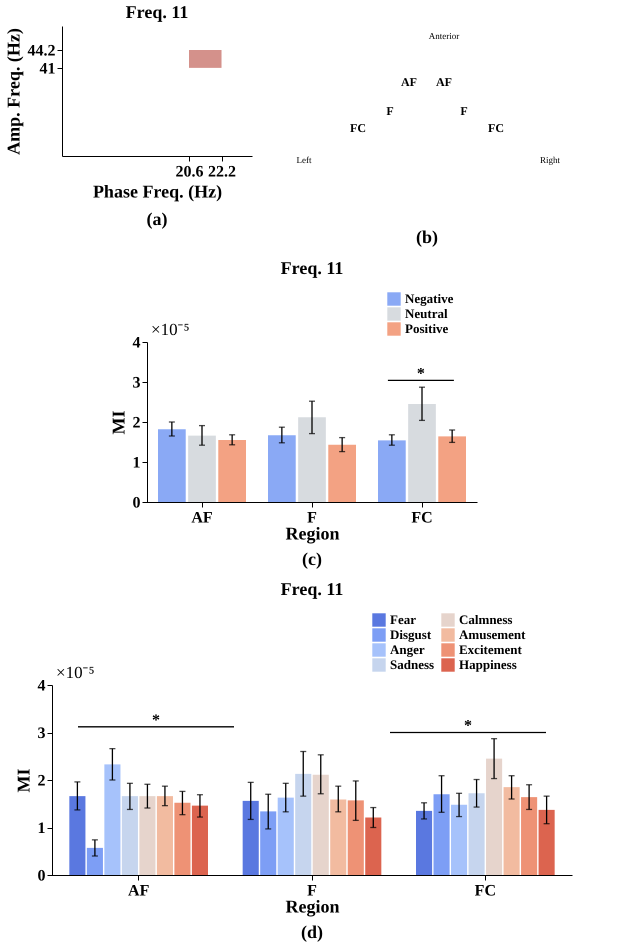 The width and height of the screenshot is (643, 952). What do you see at coordinates (222, 172) in the screenshot?
I see `x-tick-label: 22.2` at bounding box center [222, 172].